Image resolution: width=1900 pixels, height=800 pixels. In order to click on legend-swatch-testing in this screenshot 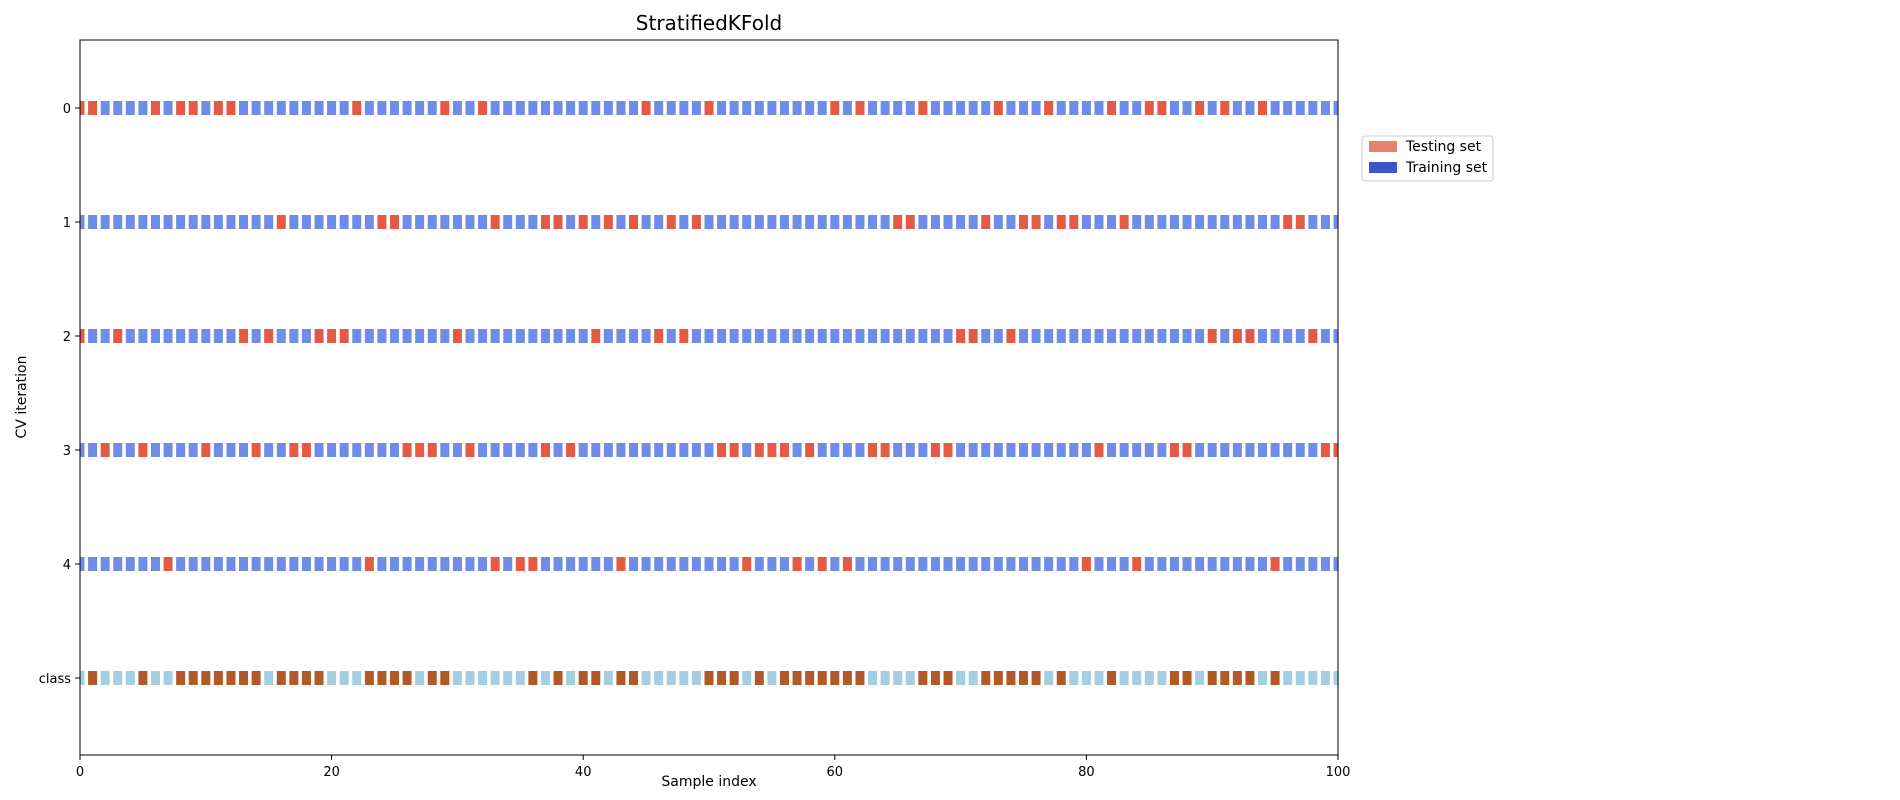, I will do `click(1383, 146)`.